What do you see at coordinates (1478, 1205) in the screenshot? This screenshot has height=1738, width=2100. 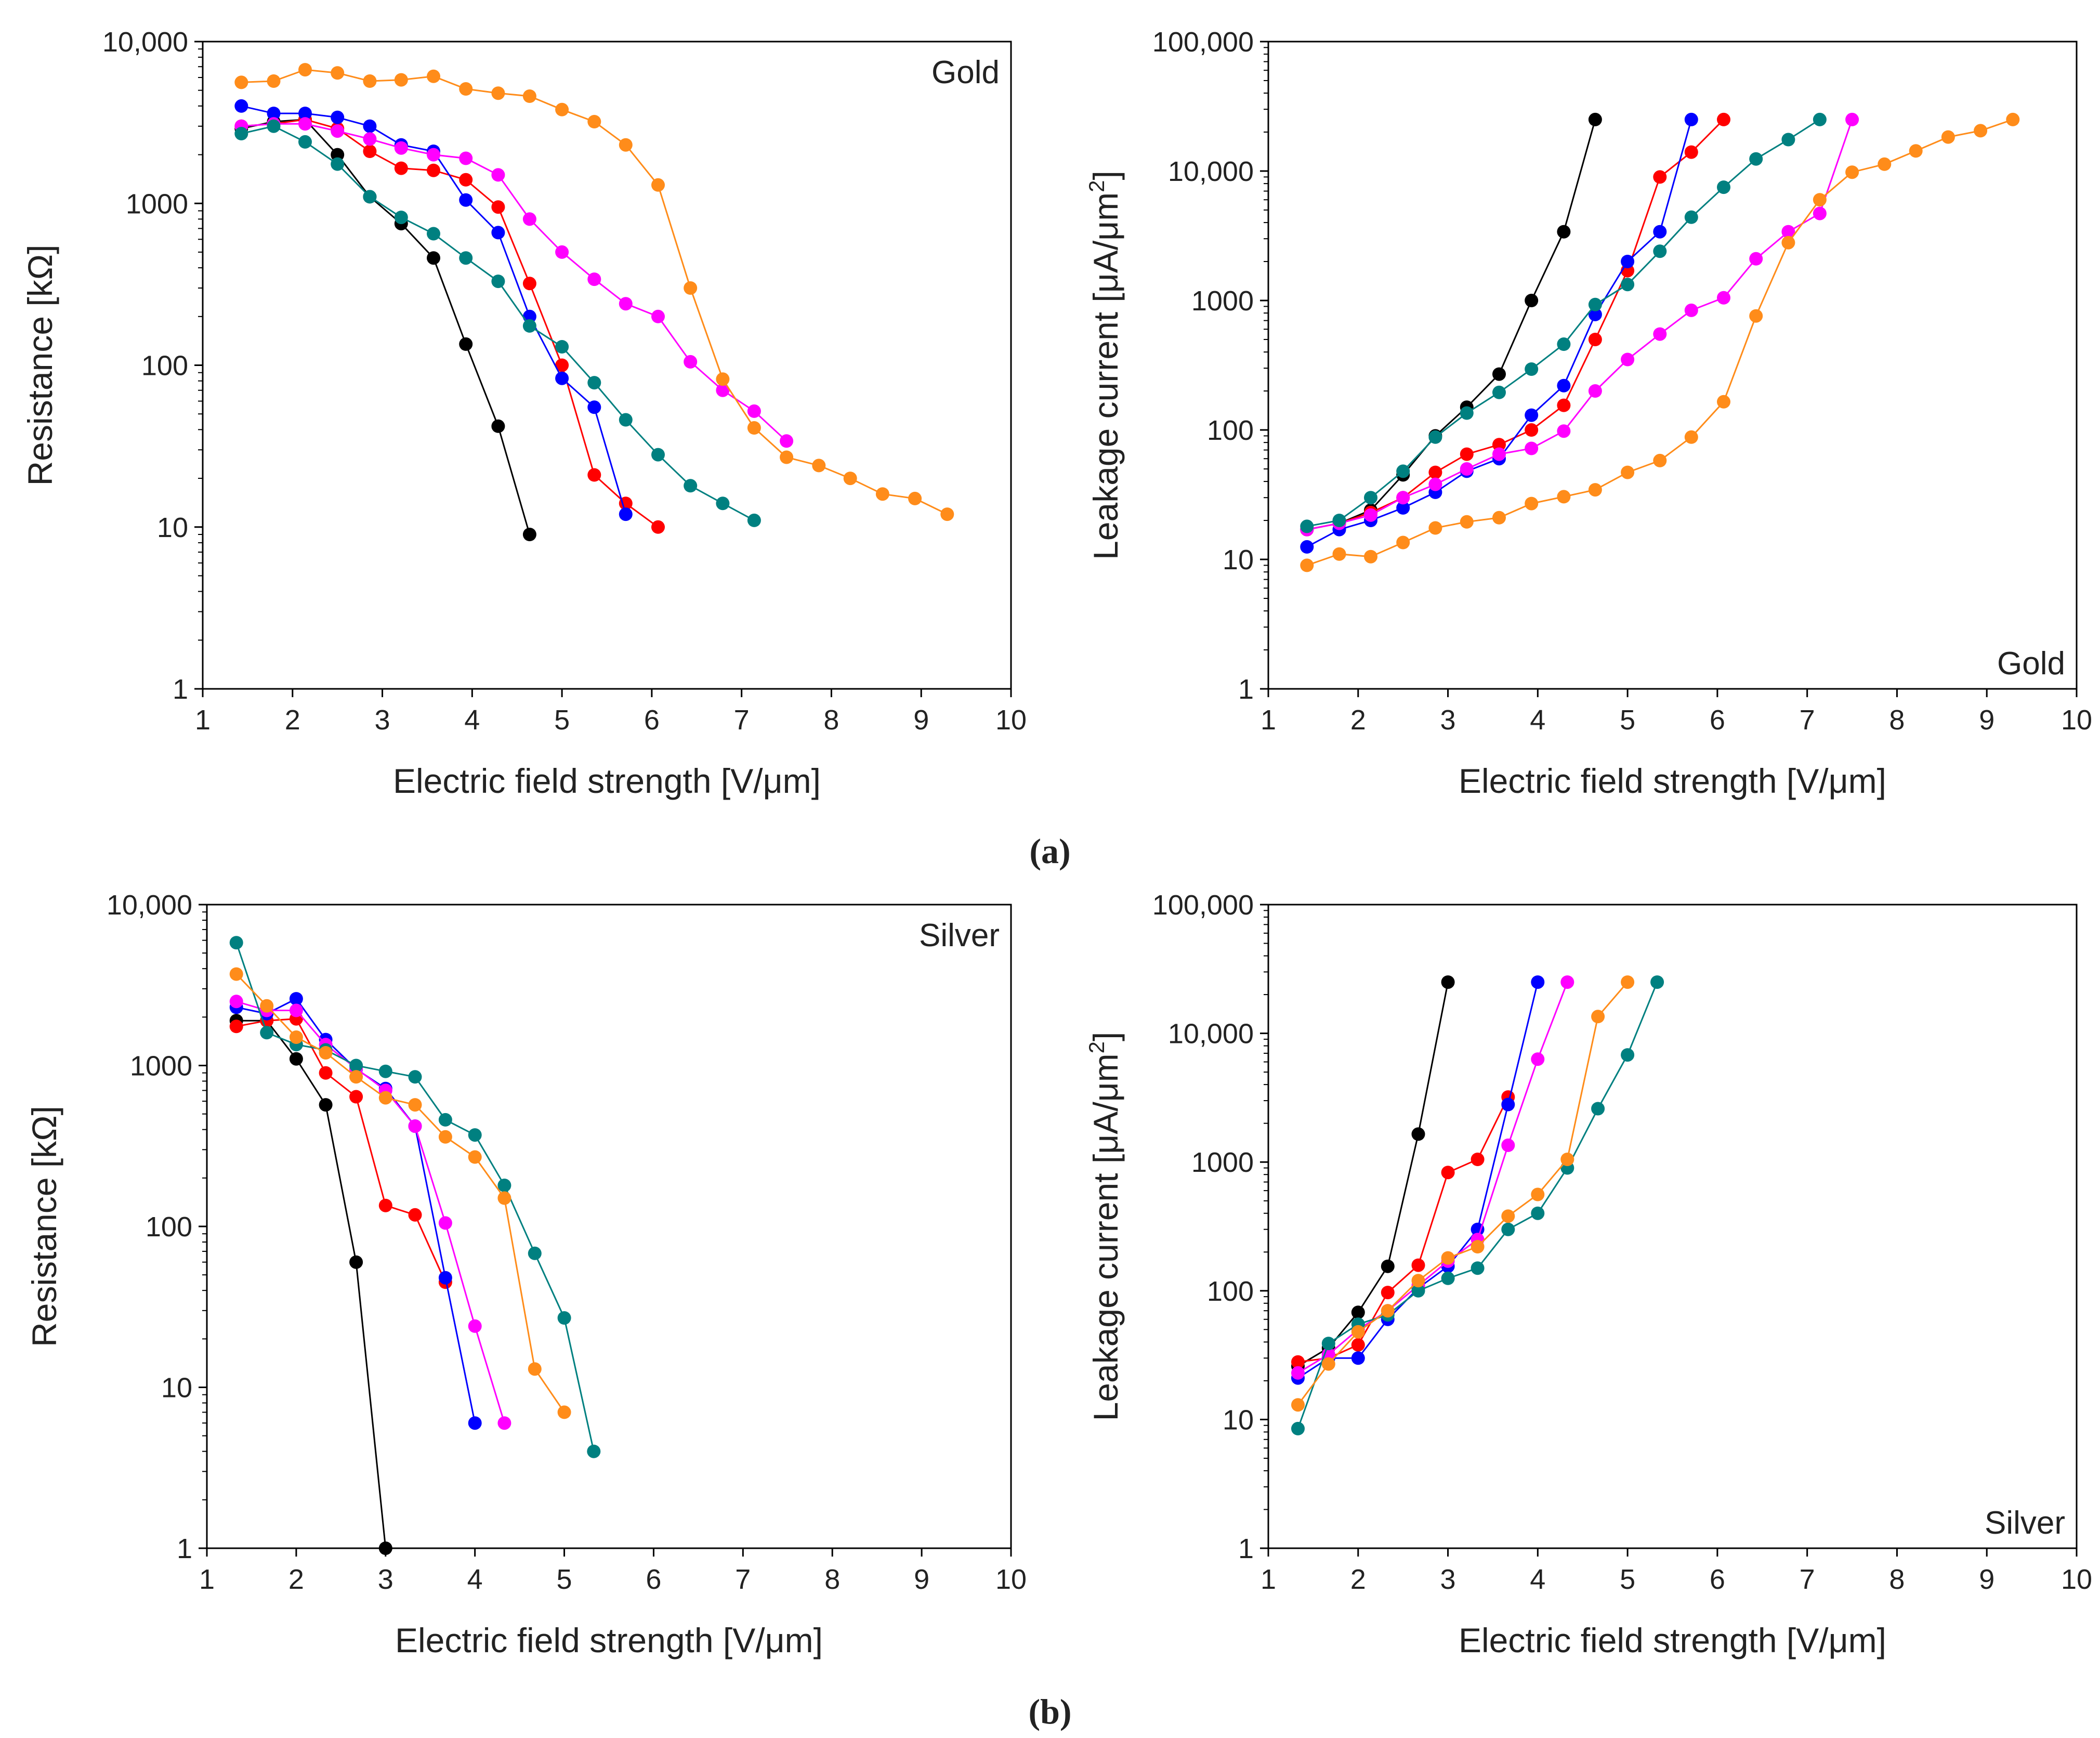 I see `series-teal` at bounding box center [1478, 1205].